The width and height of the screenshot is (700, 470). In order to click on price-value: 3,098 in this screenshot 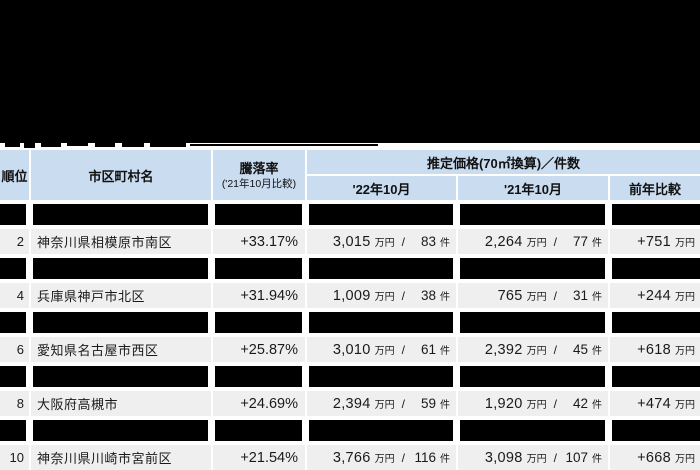, I will do `click(503, 457)`.